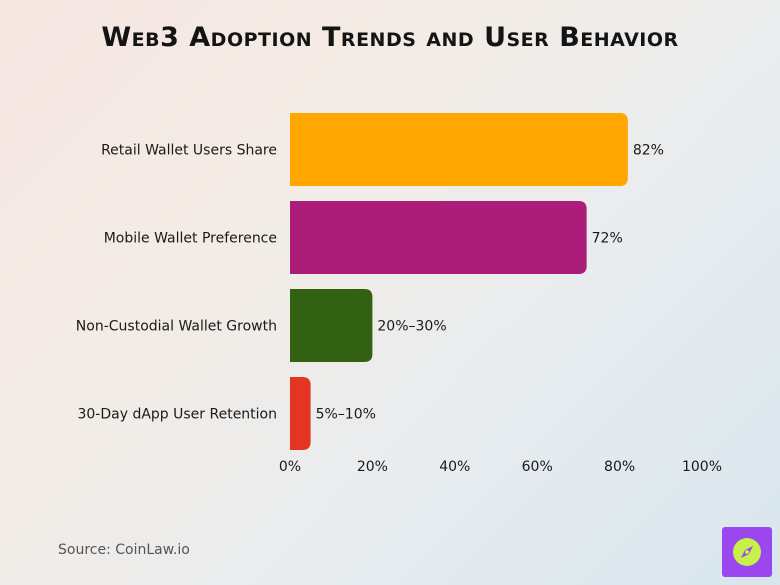  Describe the element at coordinates (189, 151) in the screenshot. I see `category-label: Retail Wallet Users Share` at that location.